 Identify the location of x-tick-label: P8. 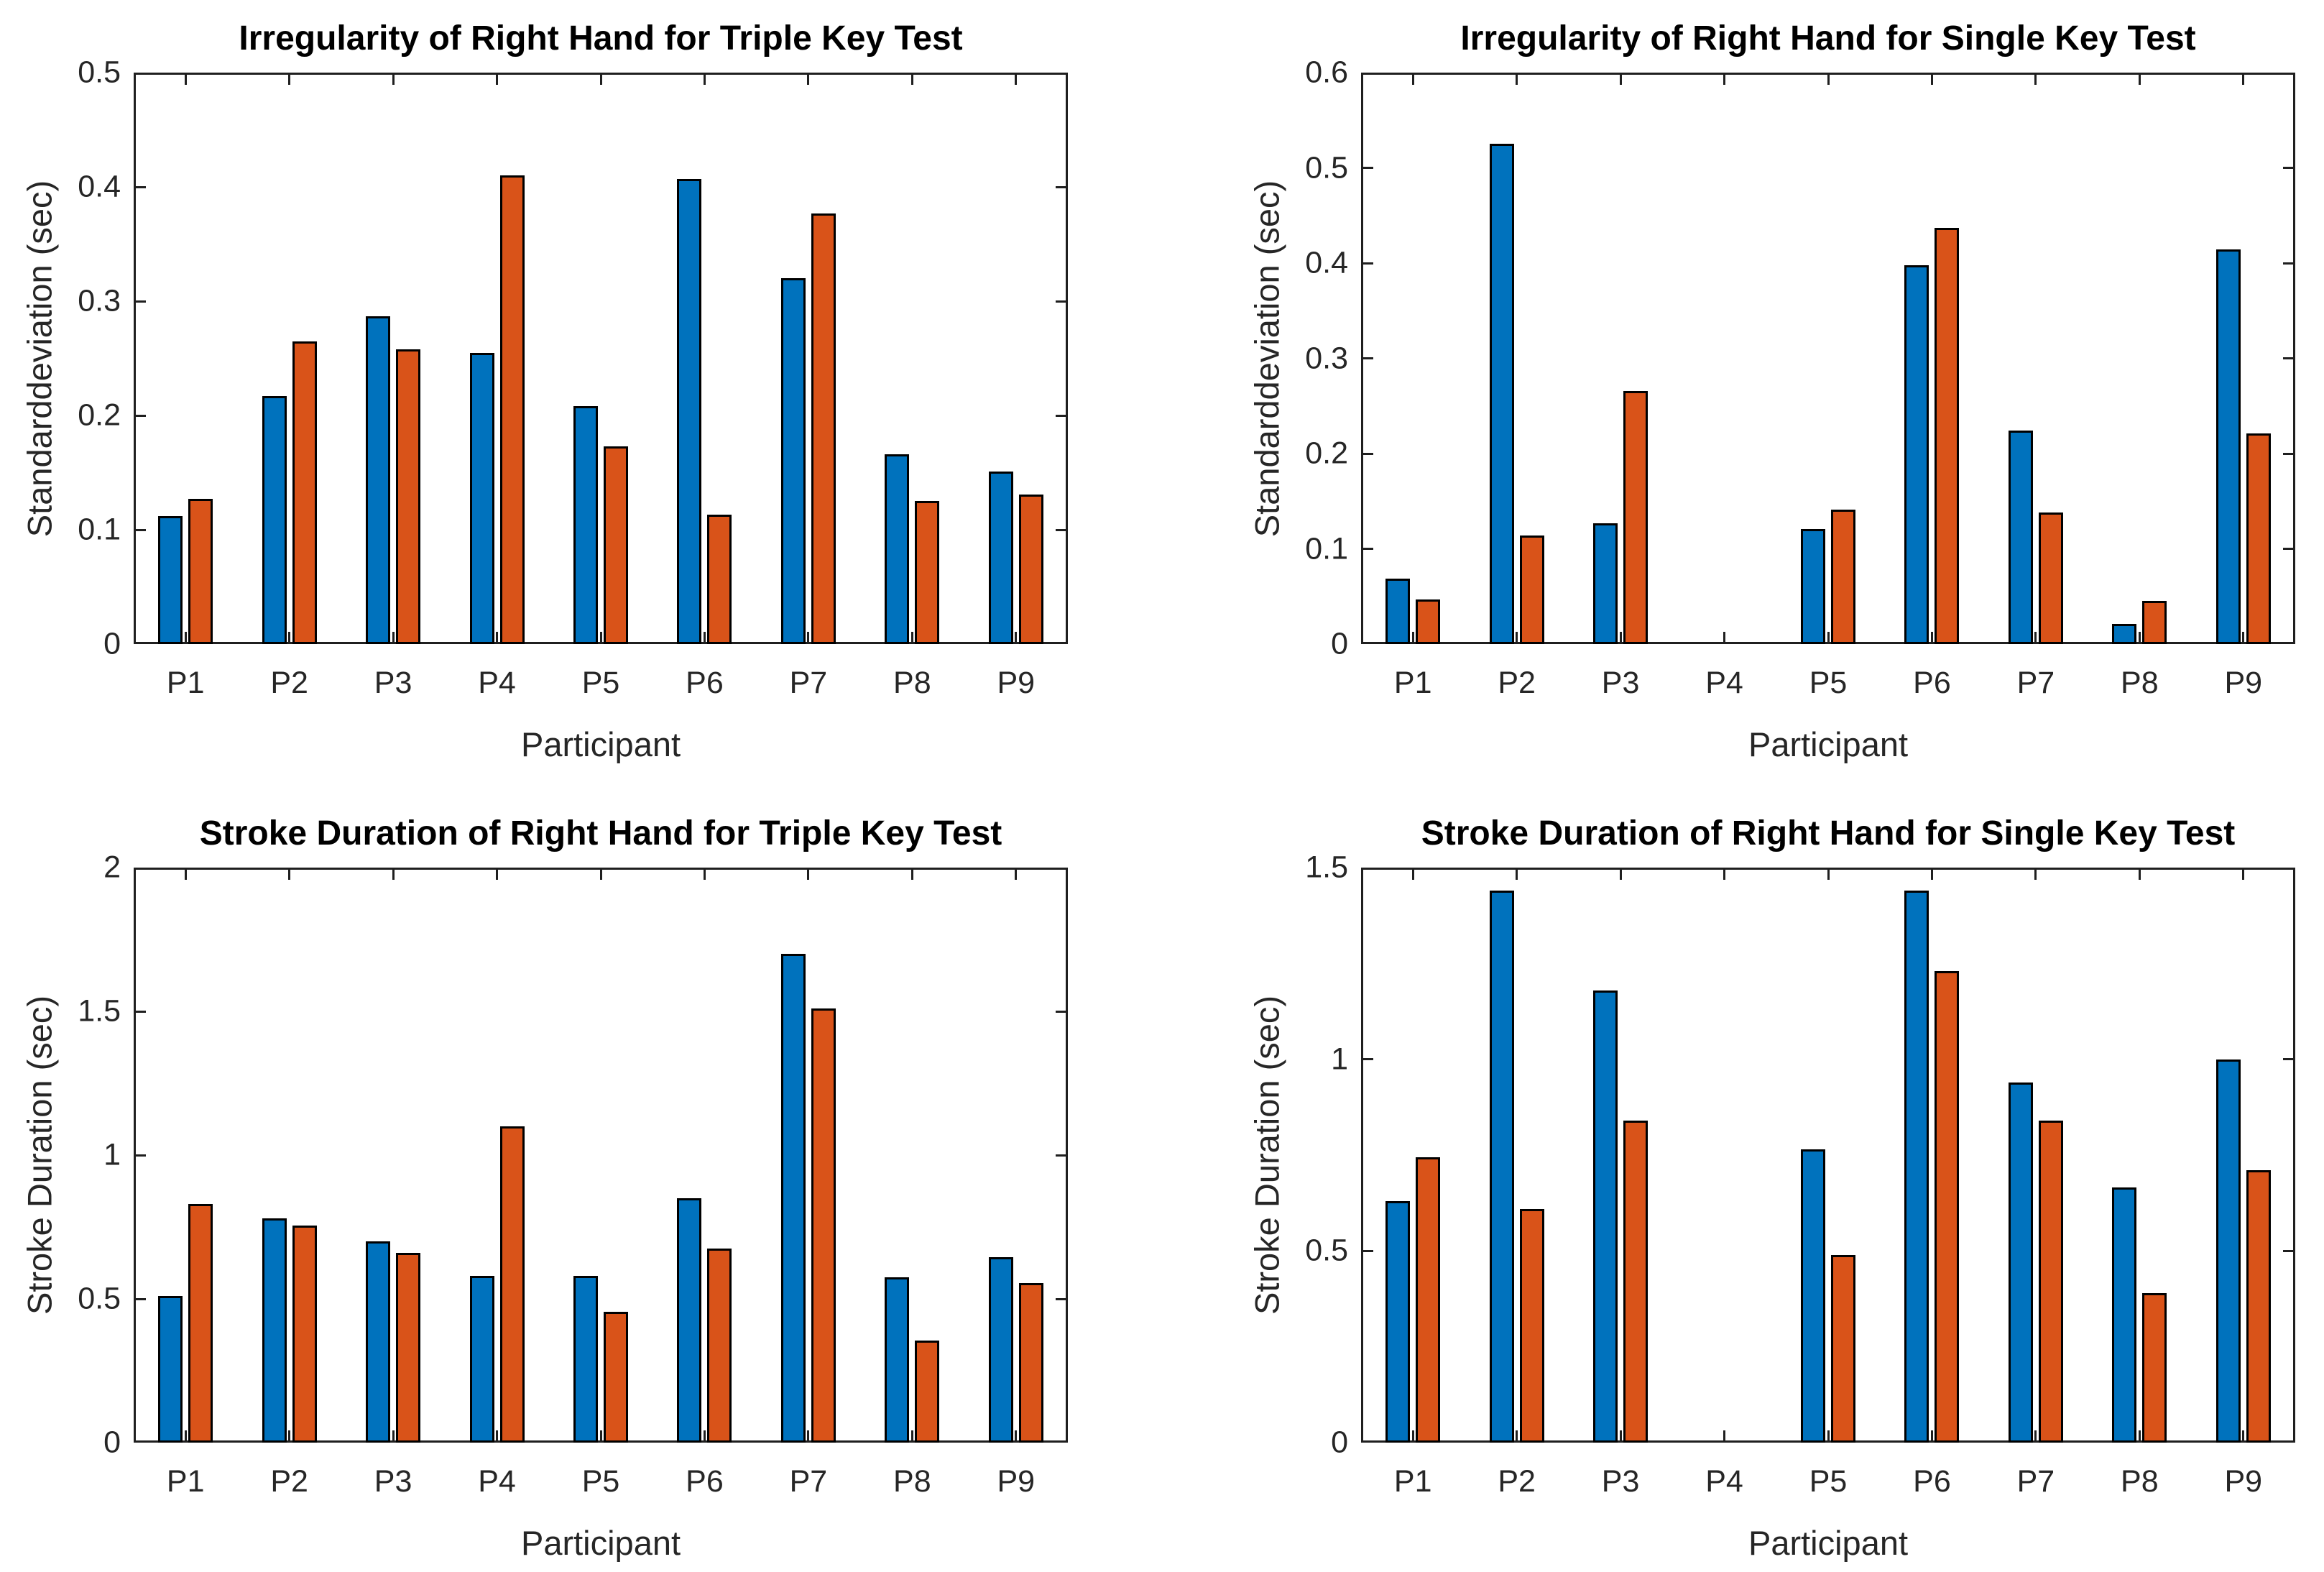
(2140, 683).